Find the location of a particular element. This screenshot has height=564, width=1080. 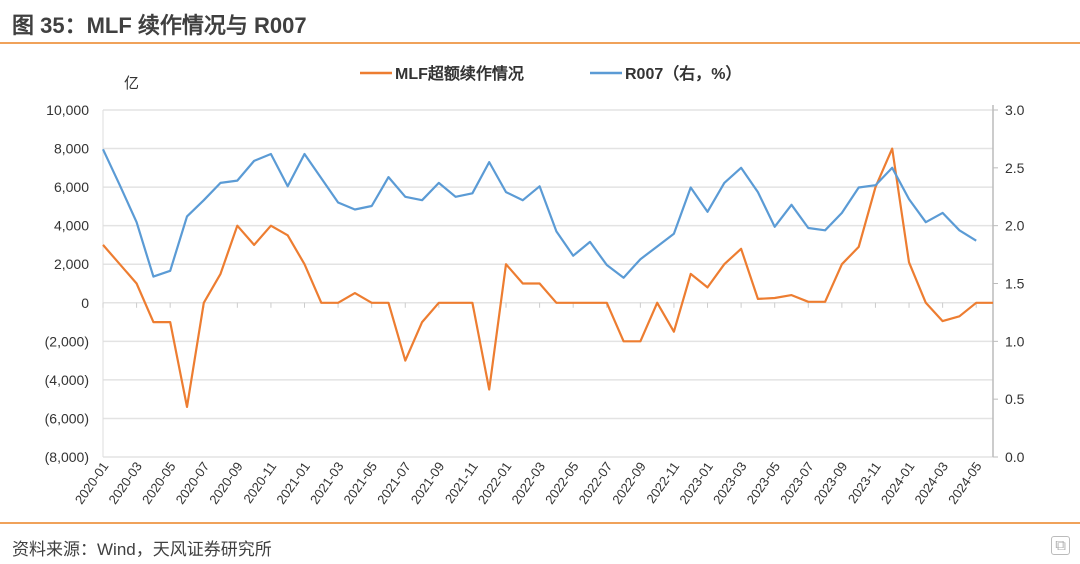

x-tick-label: 2021-05 is located at coordinates (360, 483).